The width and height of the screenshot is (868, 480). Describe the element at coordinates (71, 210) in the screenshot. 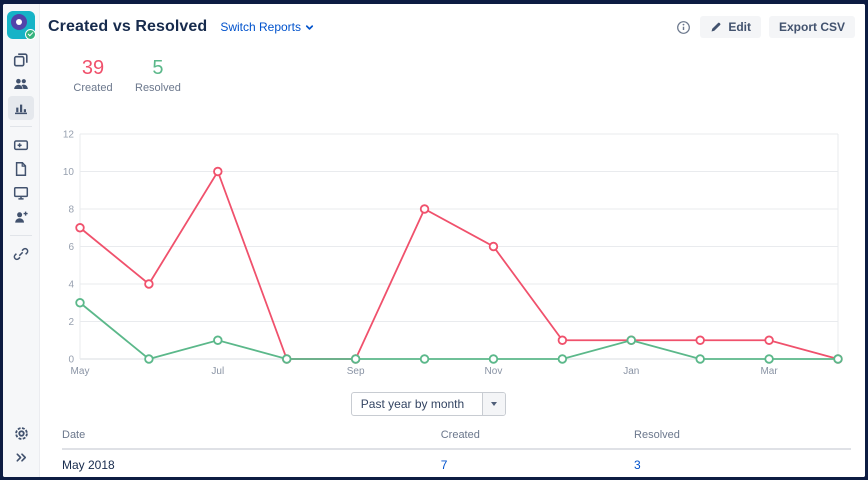

I see `y-axis-tick-label: 8` at that location.